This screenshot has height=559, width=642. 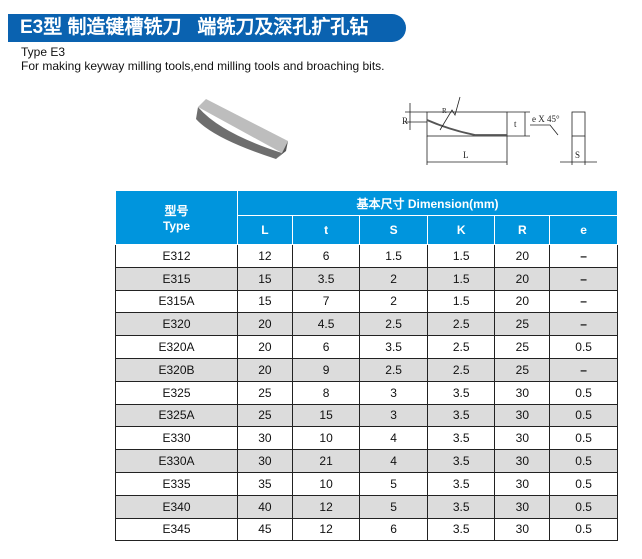 I want to click on column-header-K: K, so click(x=461, y=230).